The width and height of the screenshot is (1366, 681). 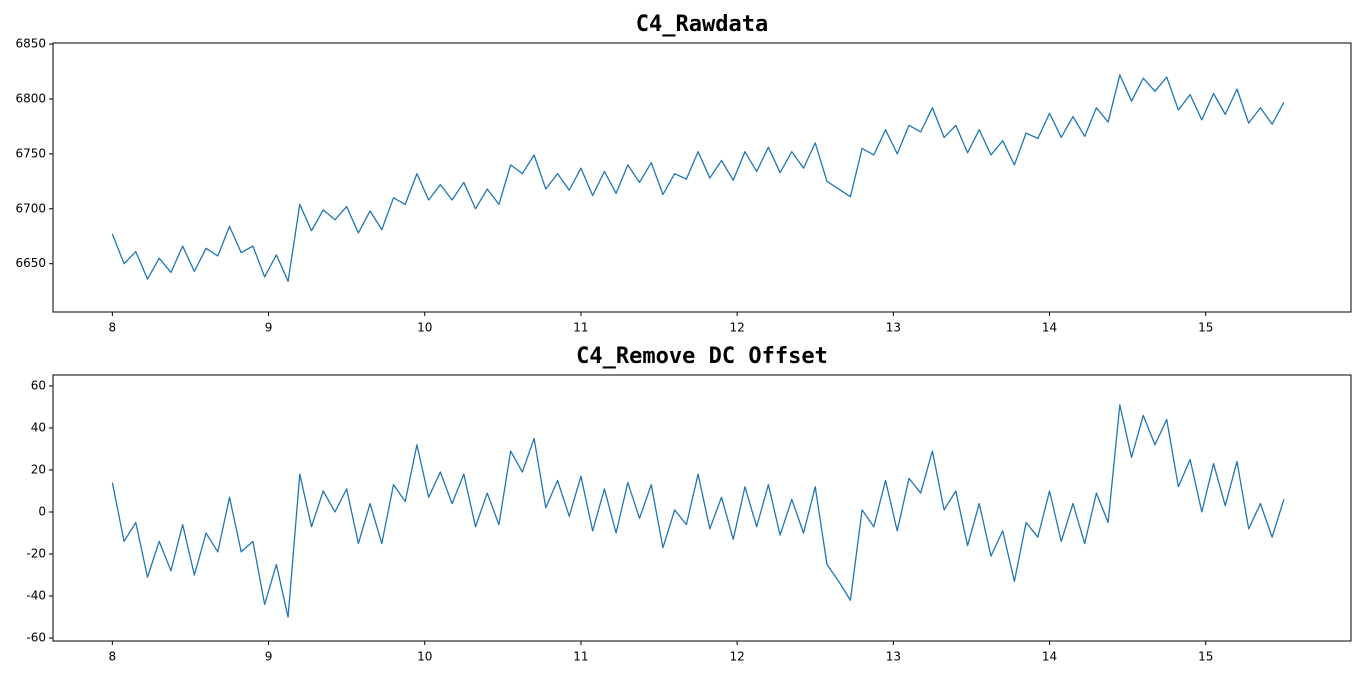 What do you see at coordinates (702, 356) in the screenshot?
I see `chart-title: C4_Remove DC Offset` at bounding box center [702, 356].